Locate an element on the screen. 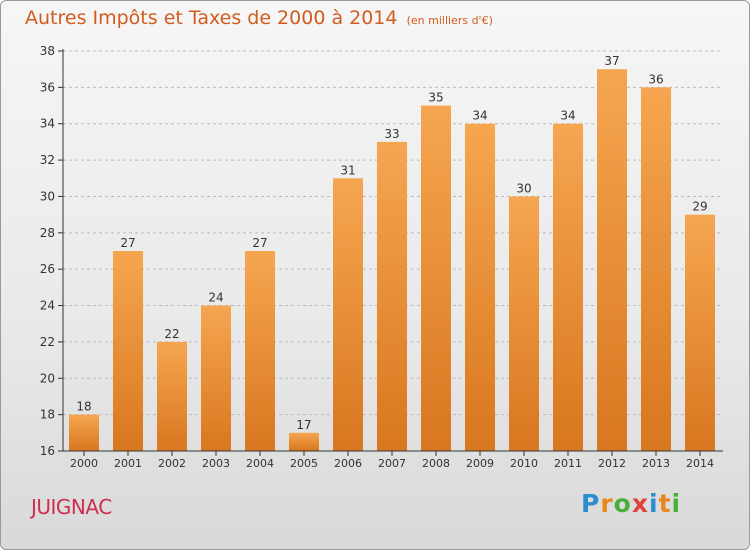 This screenshot has height=550, width=750. logo-letter: x is located at coordinates (640, 503).